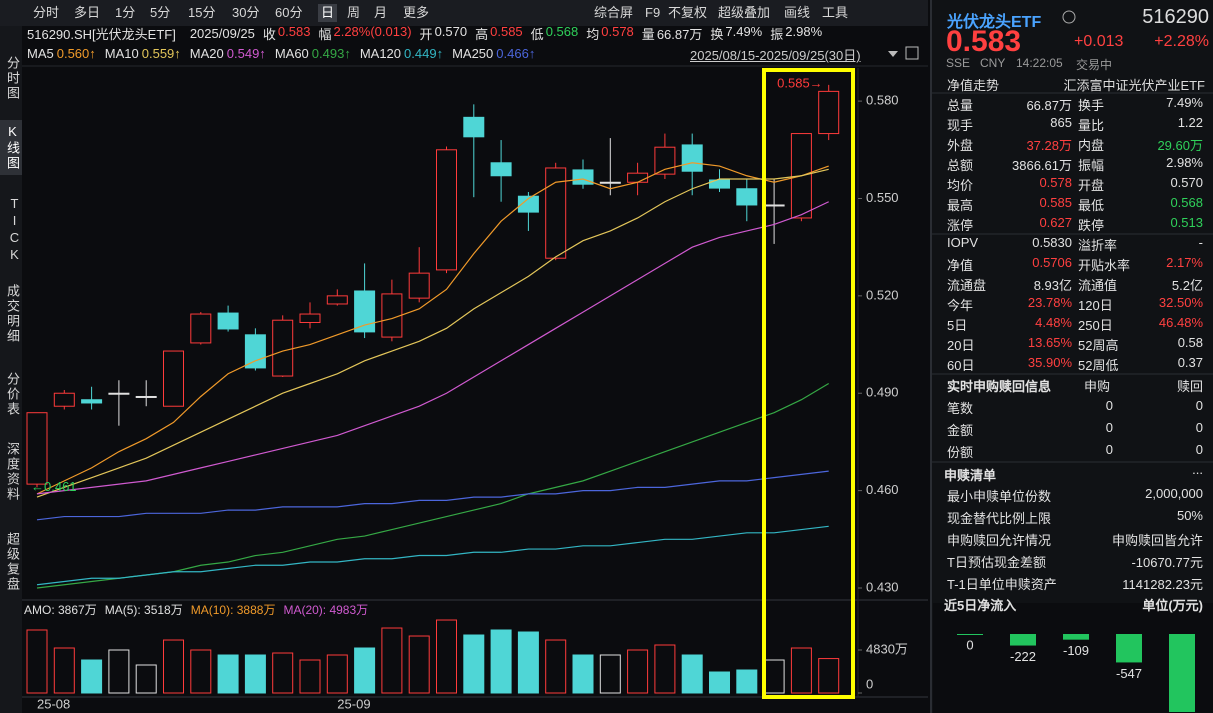 This screenshot has height=713, width=1213. I want to click on tool-button: 画线, so click(797, 12).